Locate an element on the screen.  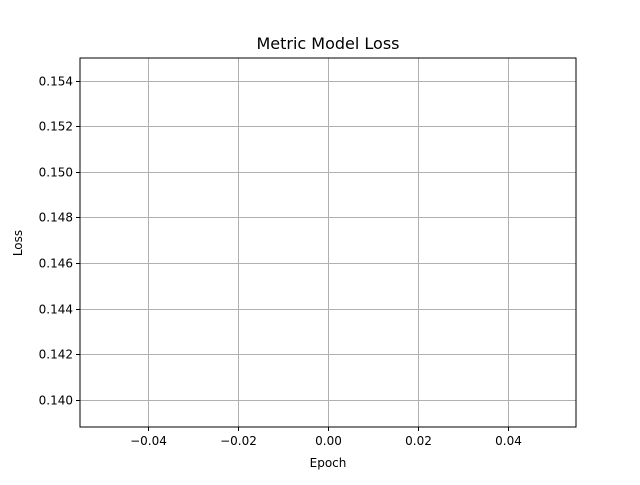
x-axis-label: Epoch is located at coordinates (328, 463).